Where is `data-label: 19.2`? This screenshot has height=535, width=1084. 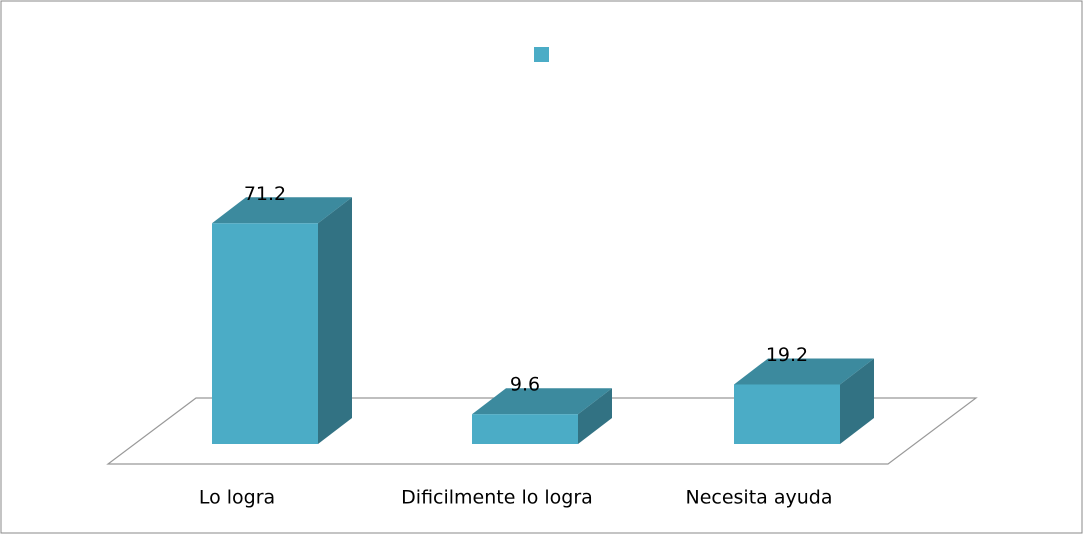 data-label: 19.2 is located at coordinates (787, 355).